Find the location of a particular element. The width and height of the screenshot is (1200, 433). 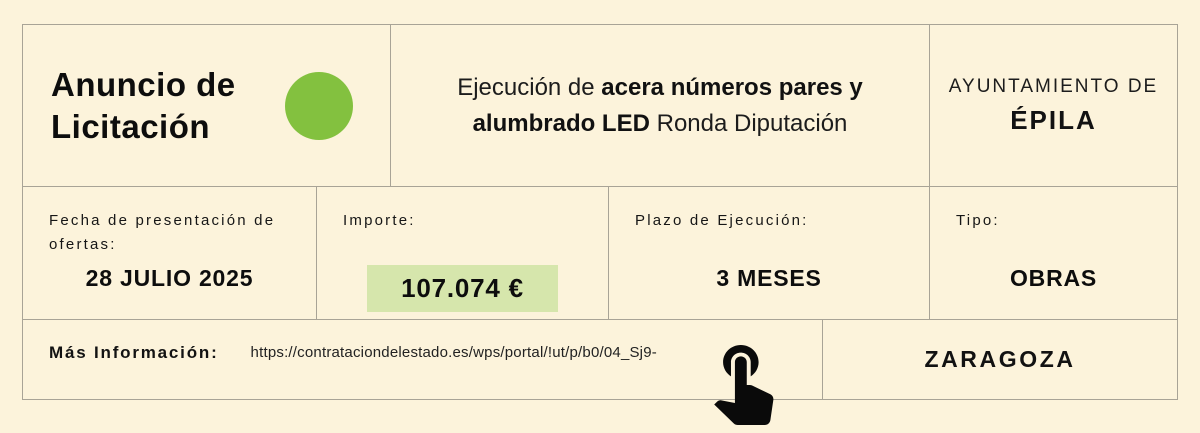

tap-icon is located at coordinates (744, 385).